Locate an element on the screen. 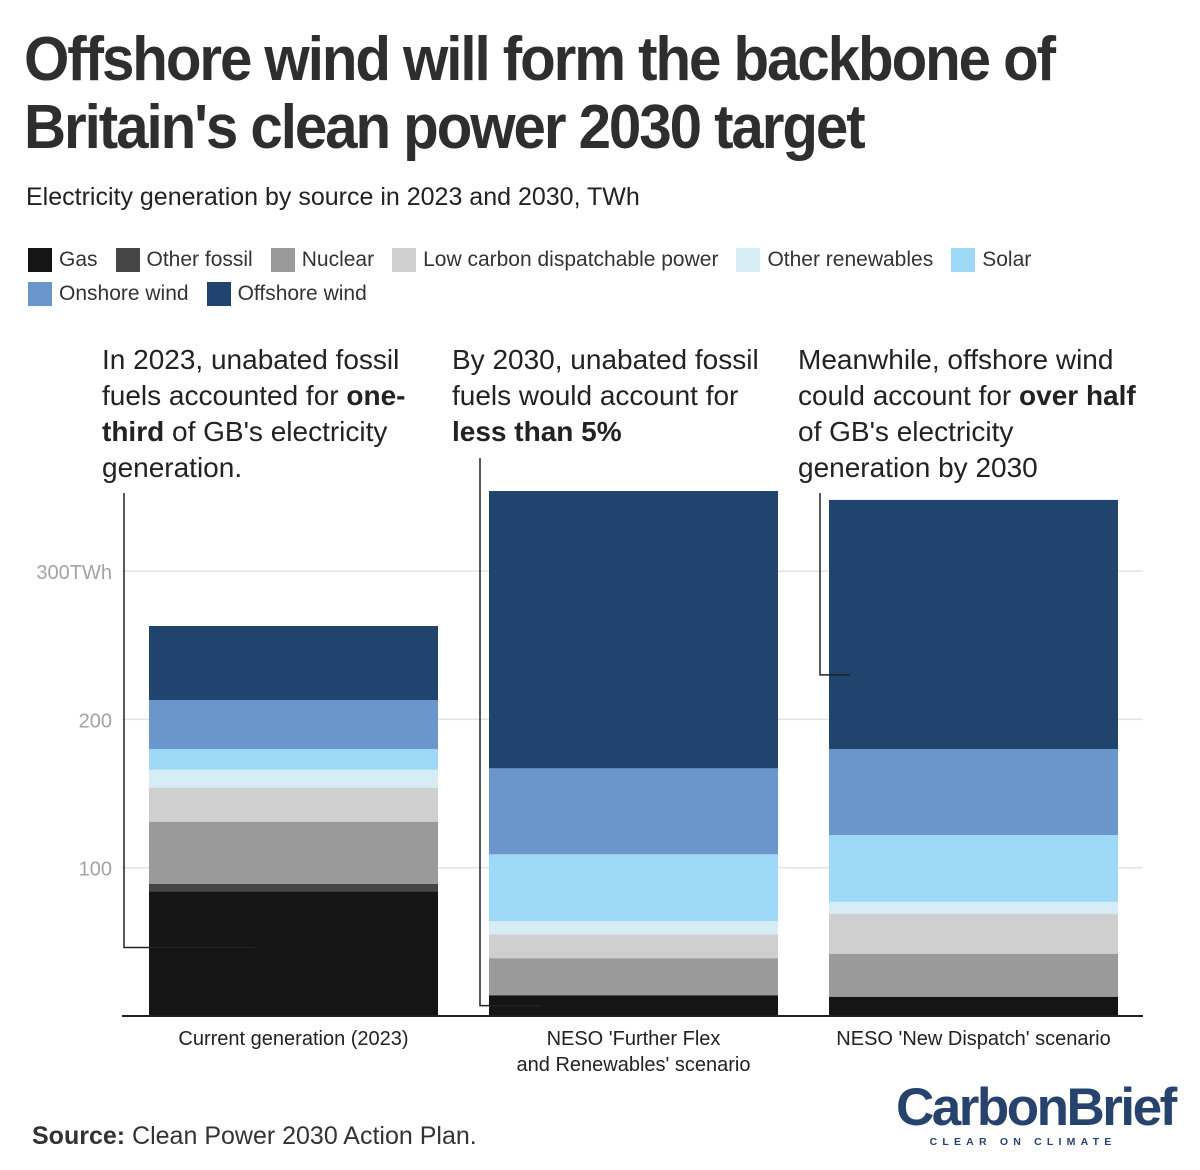  x-category-label-3: NESO 'New Dispatch' scenario is located at coordinates (973, 1039).